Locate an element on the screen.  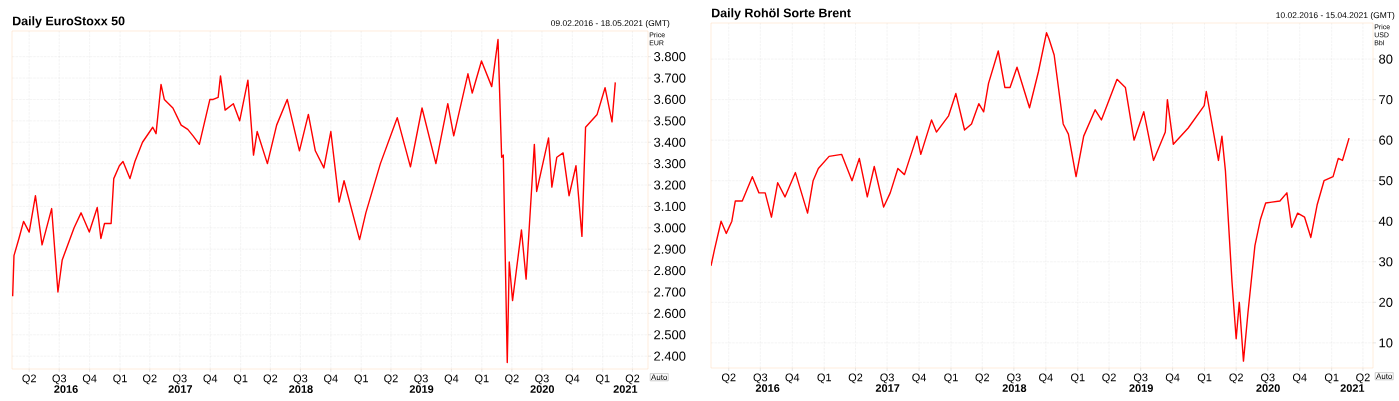
y-tick-label: 3.800 is located at coordinates (670, 57).